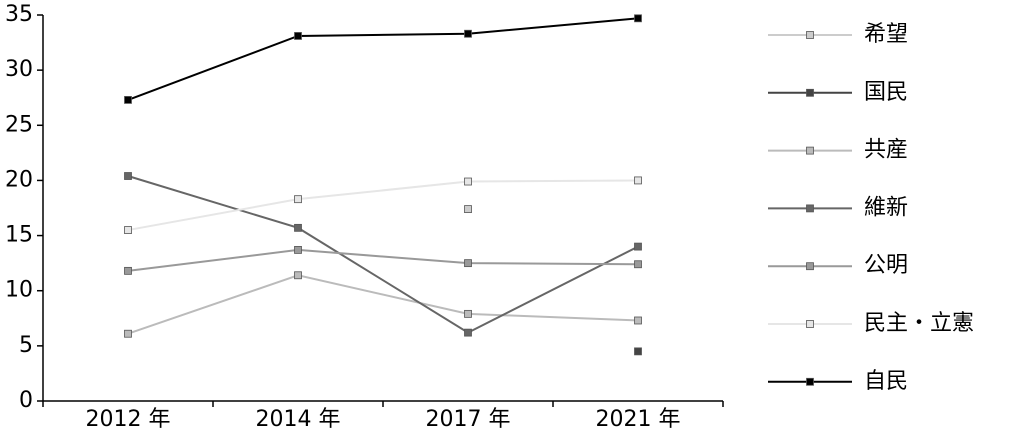  I want to click on y-tick-label: 25, so click(19, 124).